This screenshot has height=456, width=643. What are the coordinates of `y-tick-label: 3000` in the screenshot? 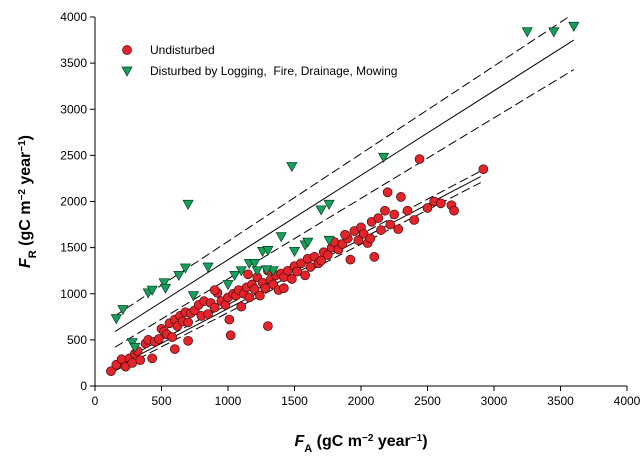 It's located at (73, 109).